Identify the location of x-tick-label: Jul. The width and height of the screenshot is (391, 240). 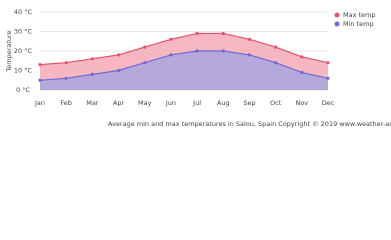
(196, 103).